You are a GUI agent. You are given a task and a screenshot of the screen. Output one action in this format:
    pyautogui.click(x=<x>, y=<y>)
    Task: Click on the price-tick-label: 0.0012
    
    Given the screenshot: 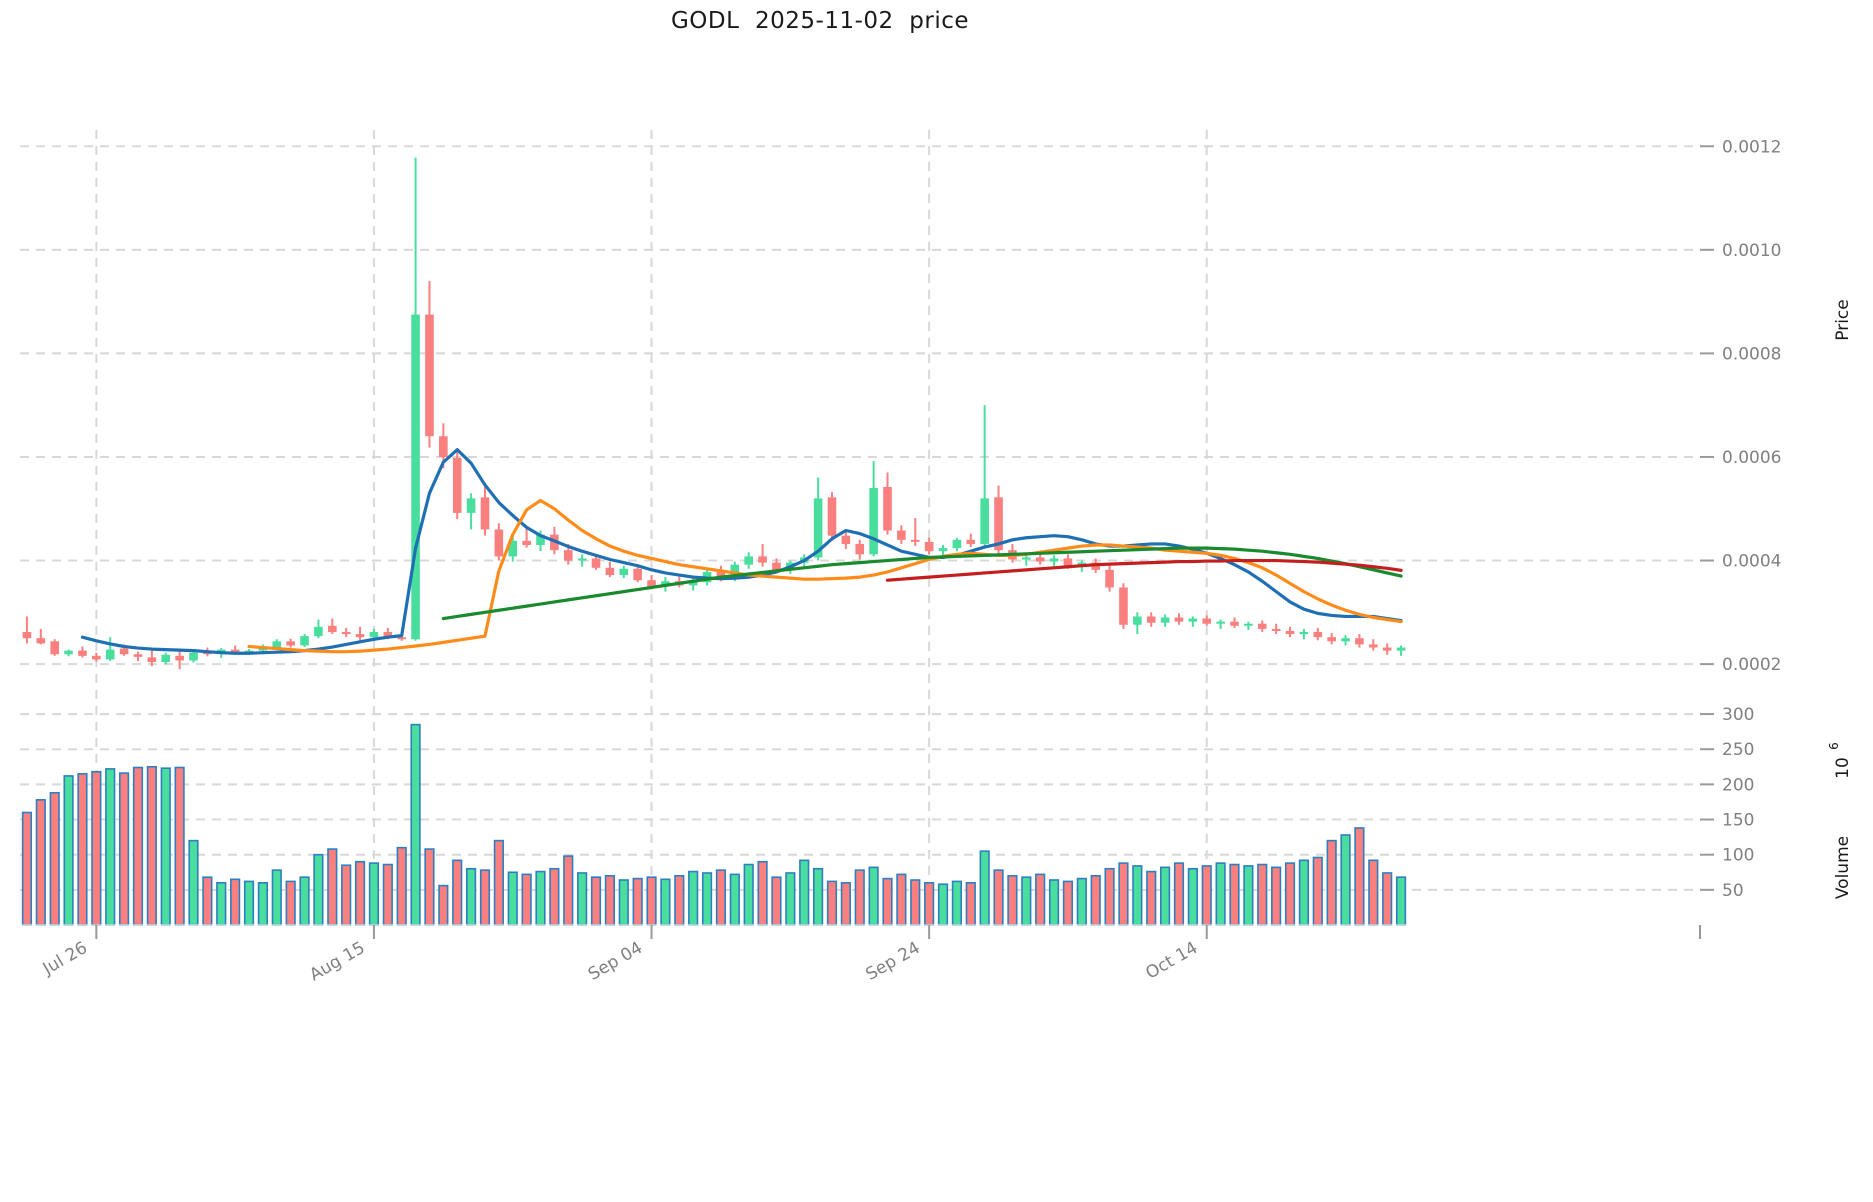 What is the action you would take?
    pyautogui.click(x=1751, y=147)
    